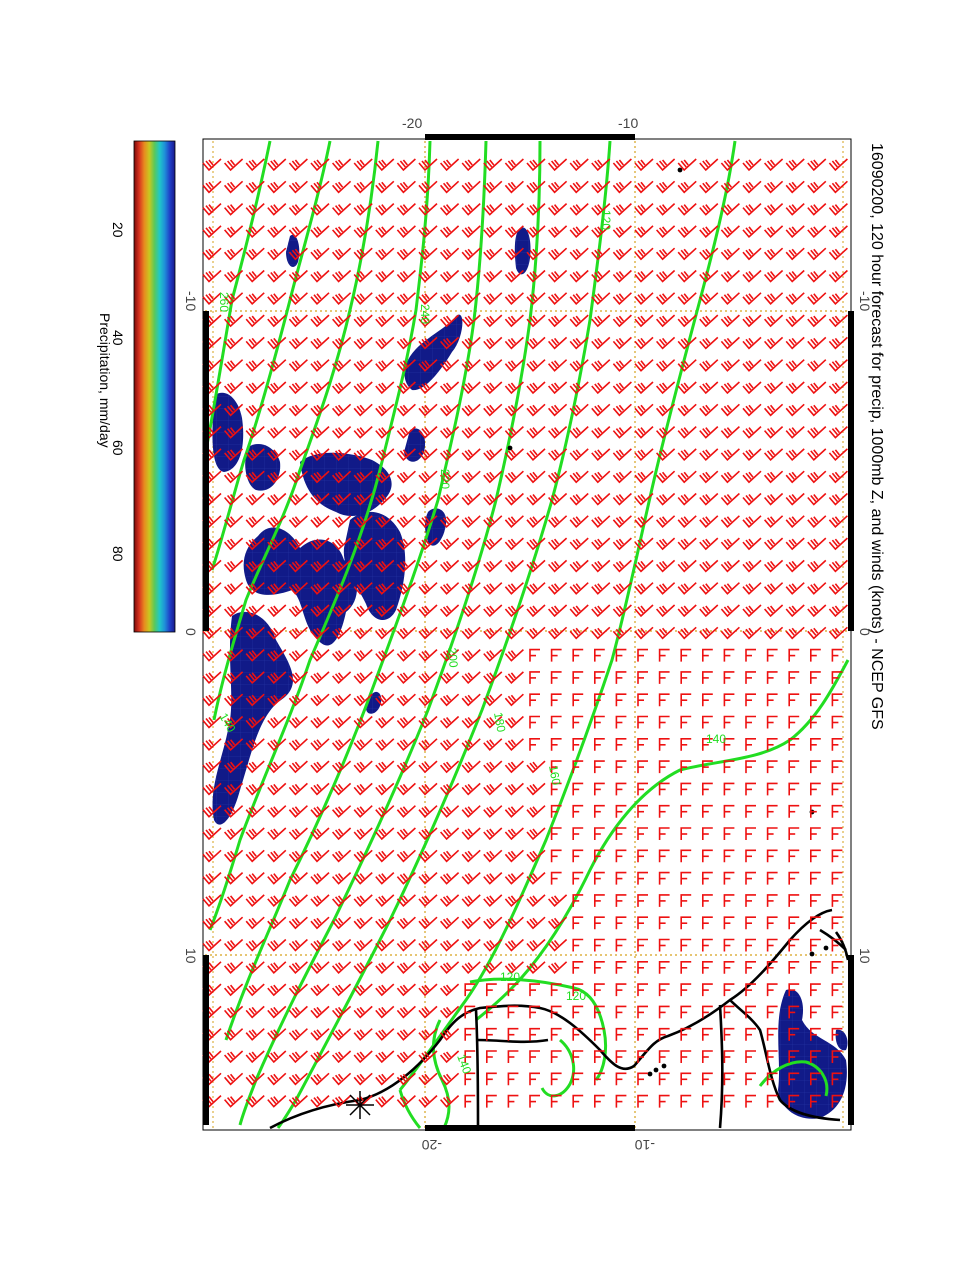 This screenshot has width=978, height=1265. Describe the element at coordinates (464, 1064) in the screenshot. I see `contour-label-140b: 140` at that location.